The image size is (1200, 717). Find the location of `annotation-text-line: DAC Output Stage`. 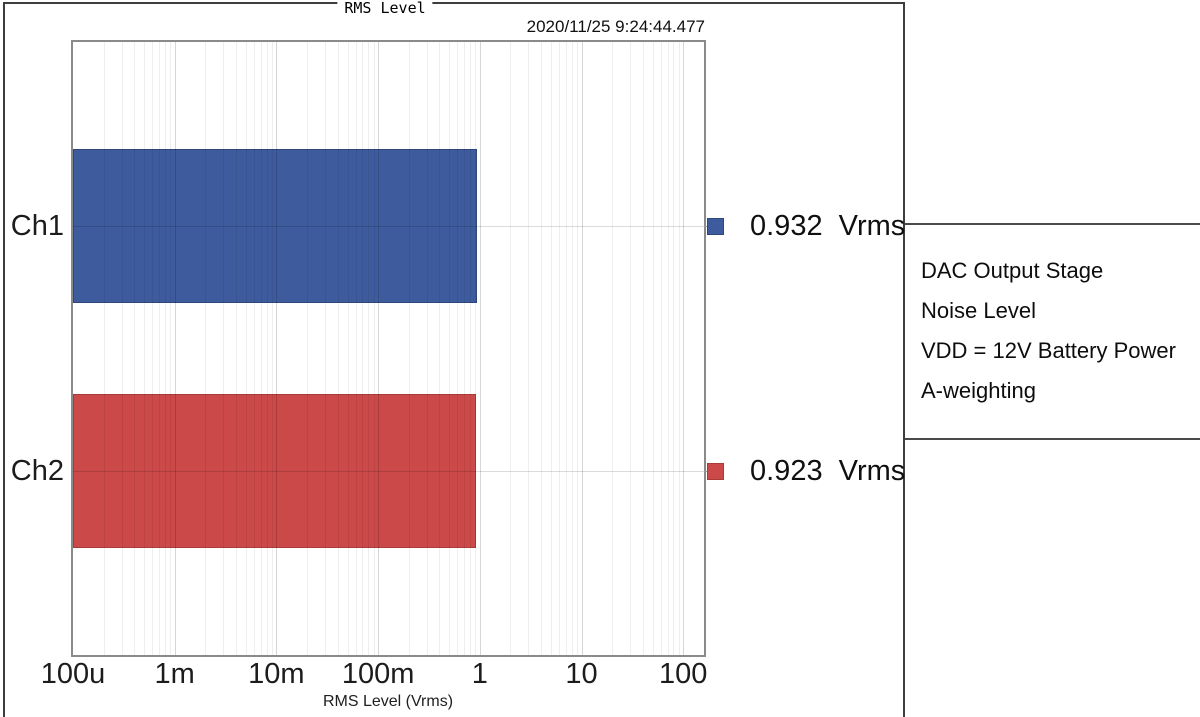

annotation-text-line: DAC Output Stage is located at coordinates (1012, 270).